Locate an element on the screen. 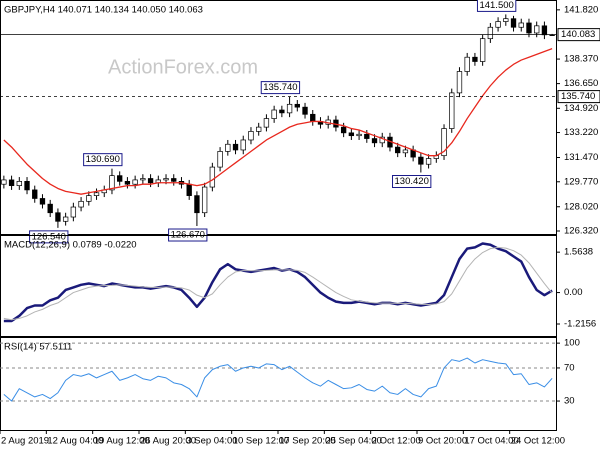  y-tick-label: 30 is located at coordinates (569, 401).